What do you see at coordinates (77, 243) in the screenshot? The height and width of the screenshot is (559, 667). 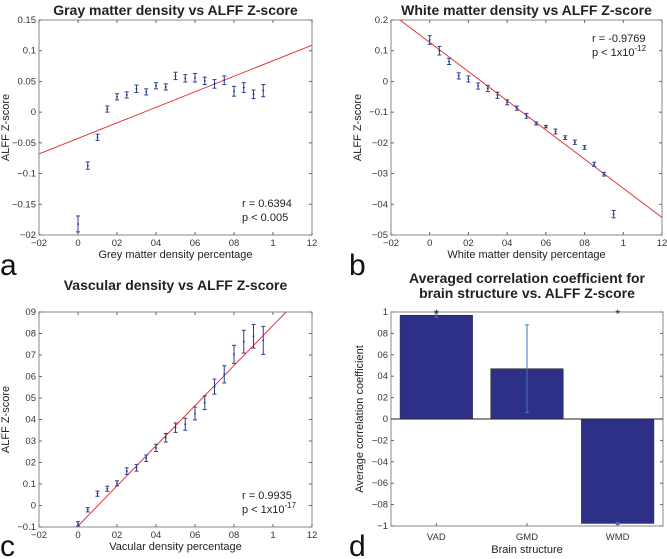 I see `x-tick-label: 0` at bounding box center [77, 243].